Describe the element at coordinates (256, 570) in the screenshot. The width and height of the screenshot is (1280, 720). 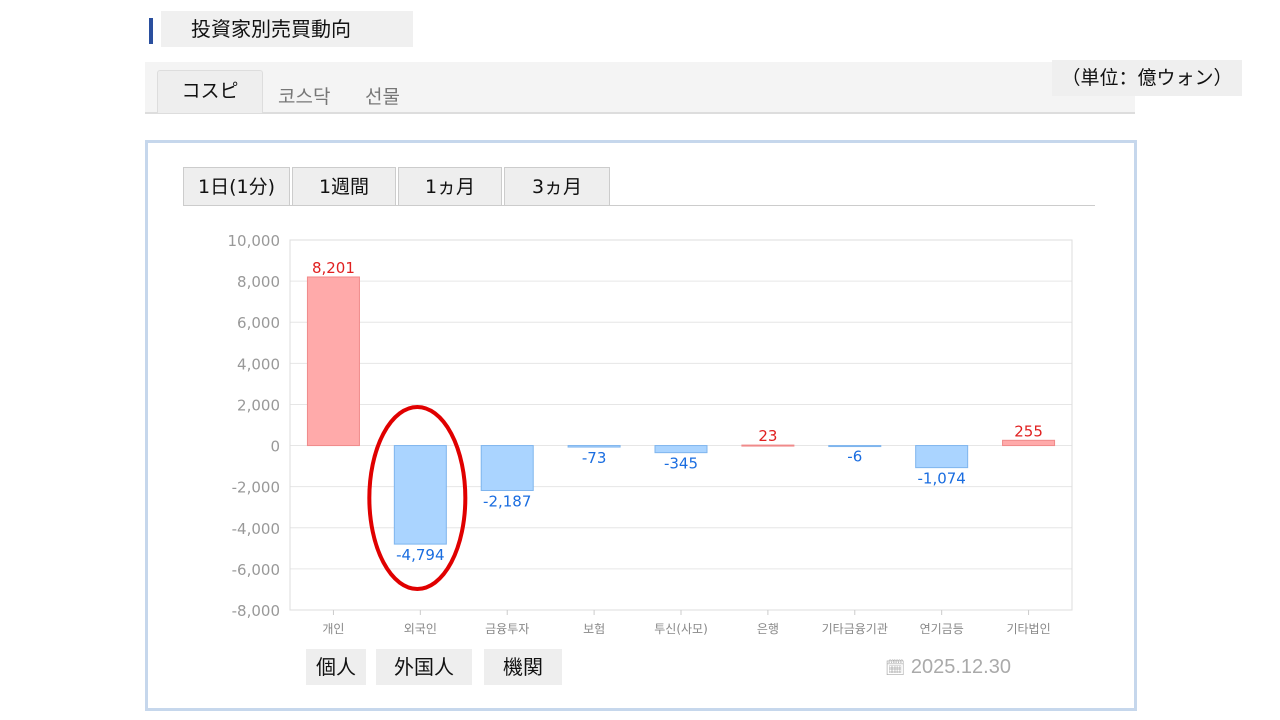
I see `y-tick-label: -6,000` at that location.